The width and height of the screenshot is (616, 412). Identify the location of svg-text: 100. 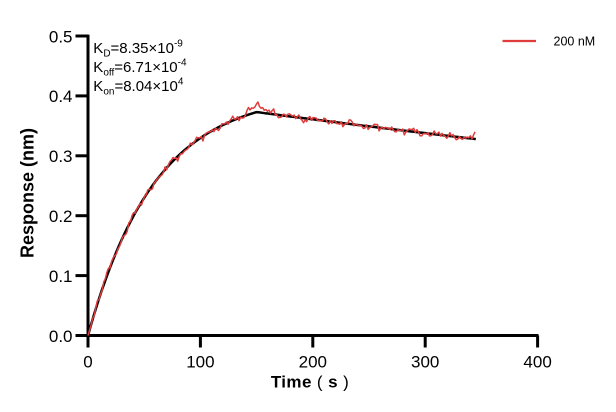
(200, 362).